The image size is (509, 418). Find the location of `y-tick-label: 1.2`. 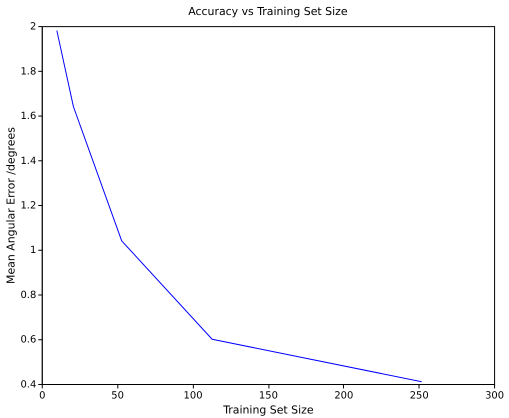

y-tick-label: 1.2 is located at coordinates (28, 206).